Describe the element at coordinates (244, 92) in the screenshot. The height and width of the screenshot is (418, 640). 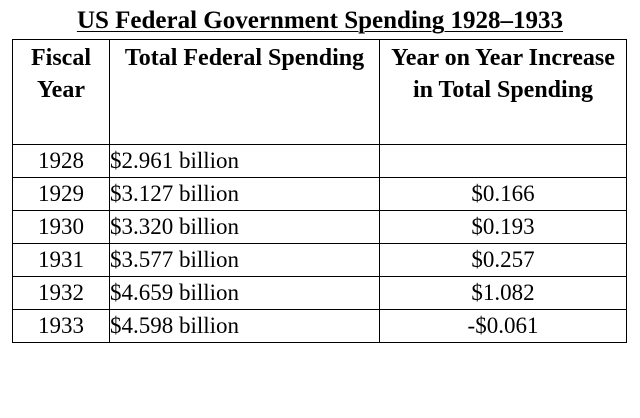
I see `header-total-spending: Total Federal Spending` at that location.